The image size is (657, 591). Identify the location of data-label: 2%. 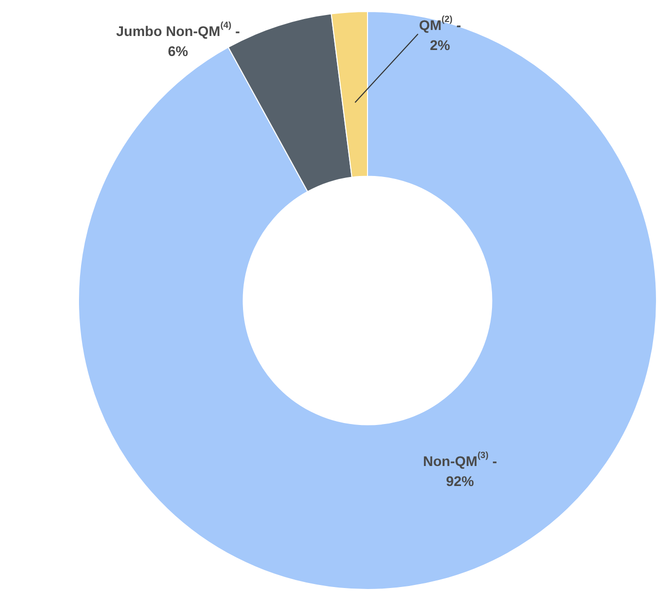
(440, 45).